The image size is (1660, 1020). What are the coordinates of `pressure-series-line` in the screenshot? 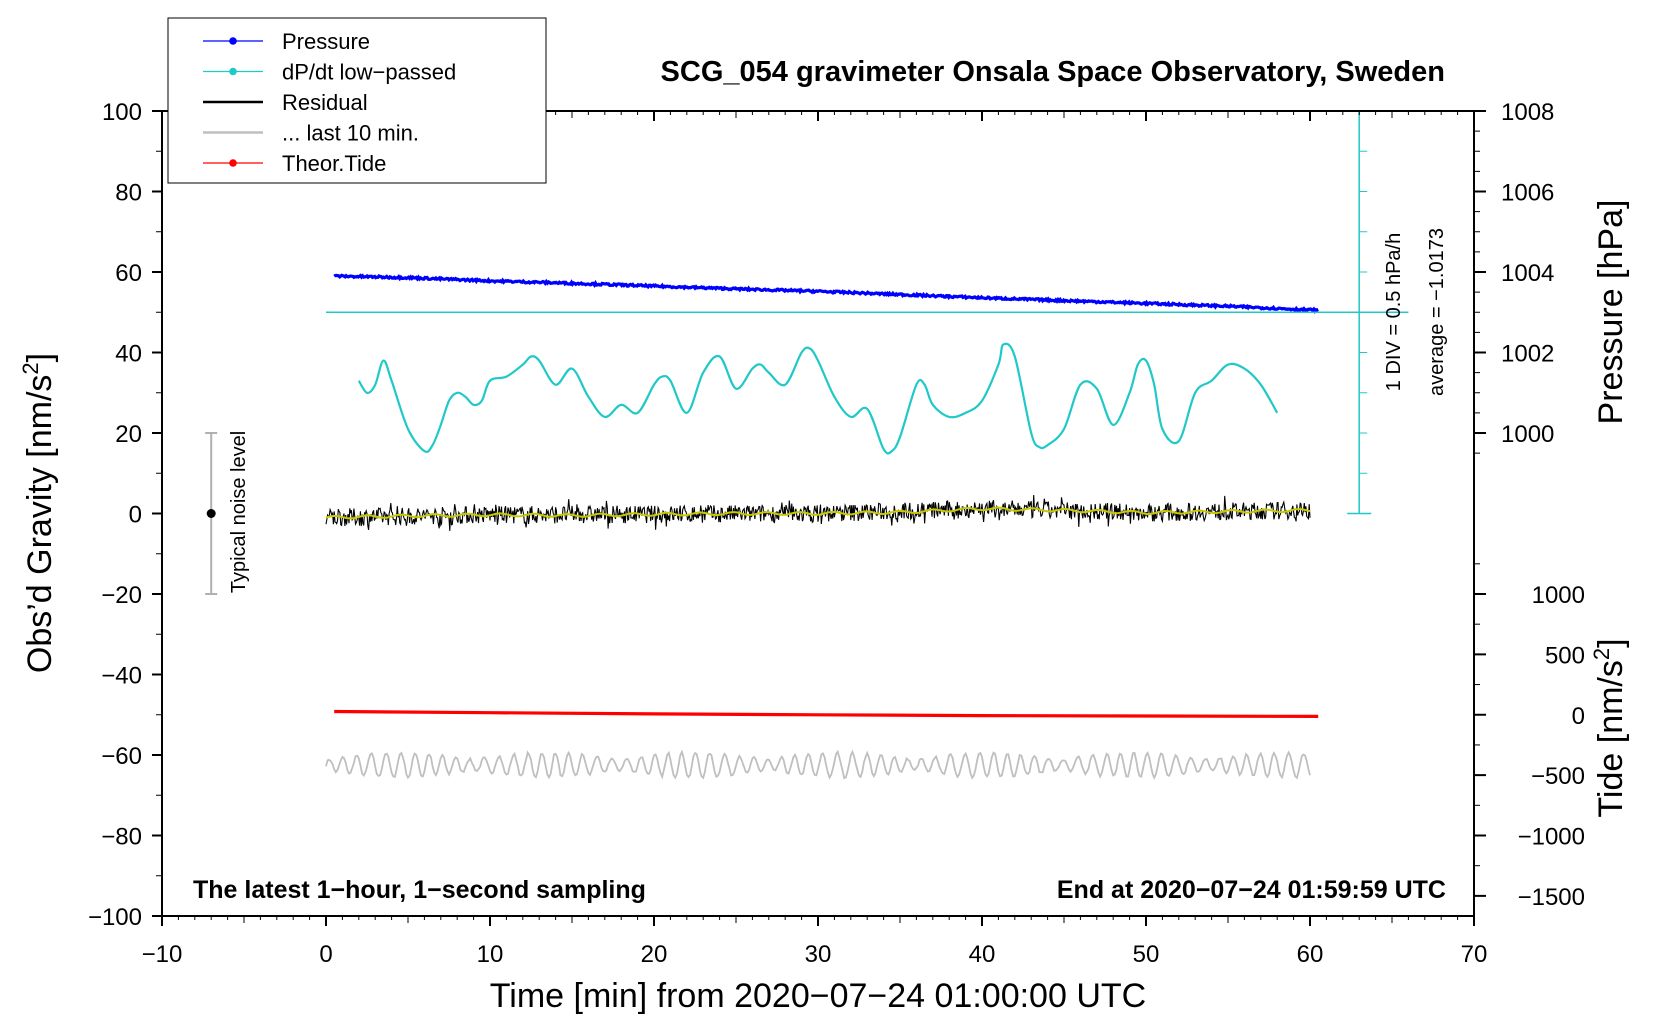 It's located at (826, 293).